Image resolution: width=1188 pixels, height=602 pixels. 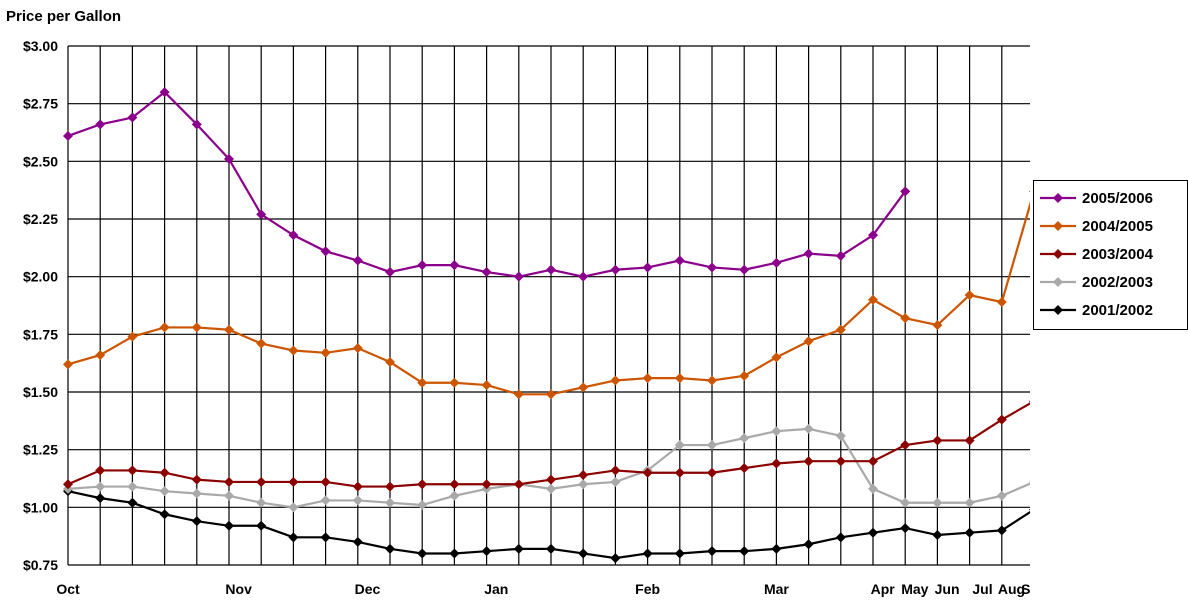 I want to click on legend-label: 2002/2003, so click(x=1117, y=282).